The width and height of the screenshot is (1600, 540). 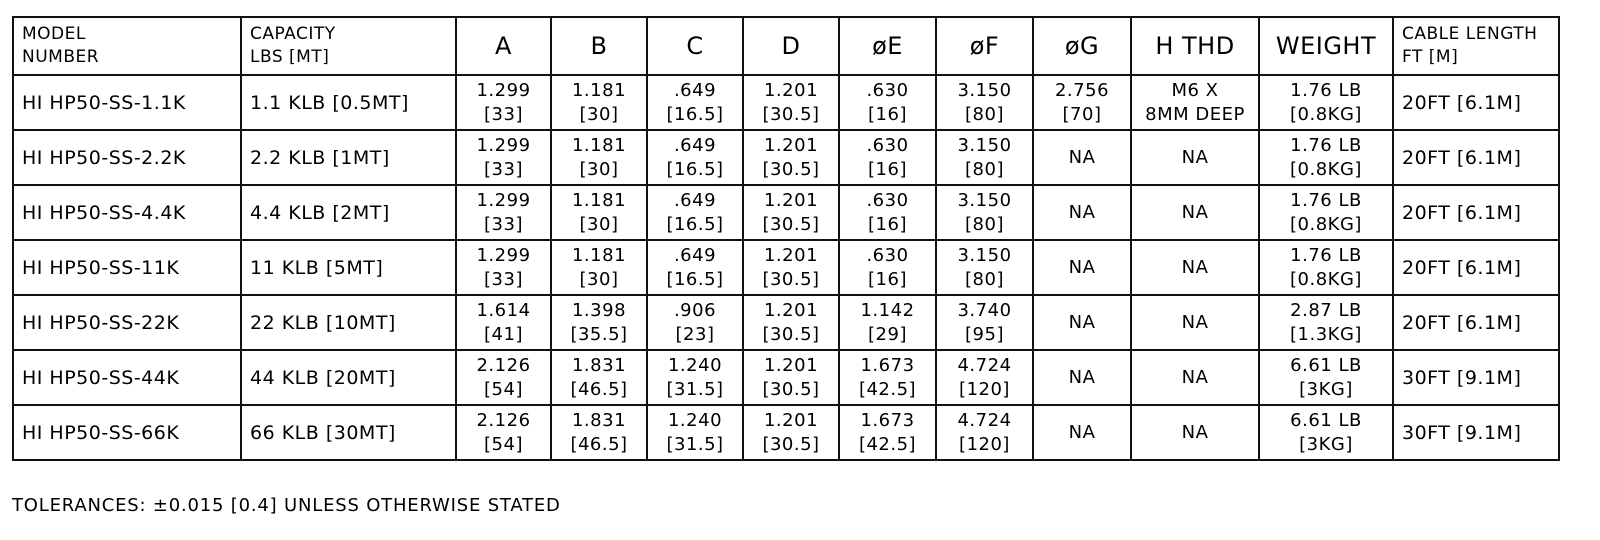 I want to click on table-cell: 66 KLB [30MT], so click(x=348, y=432).